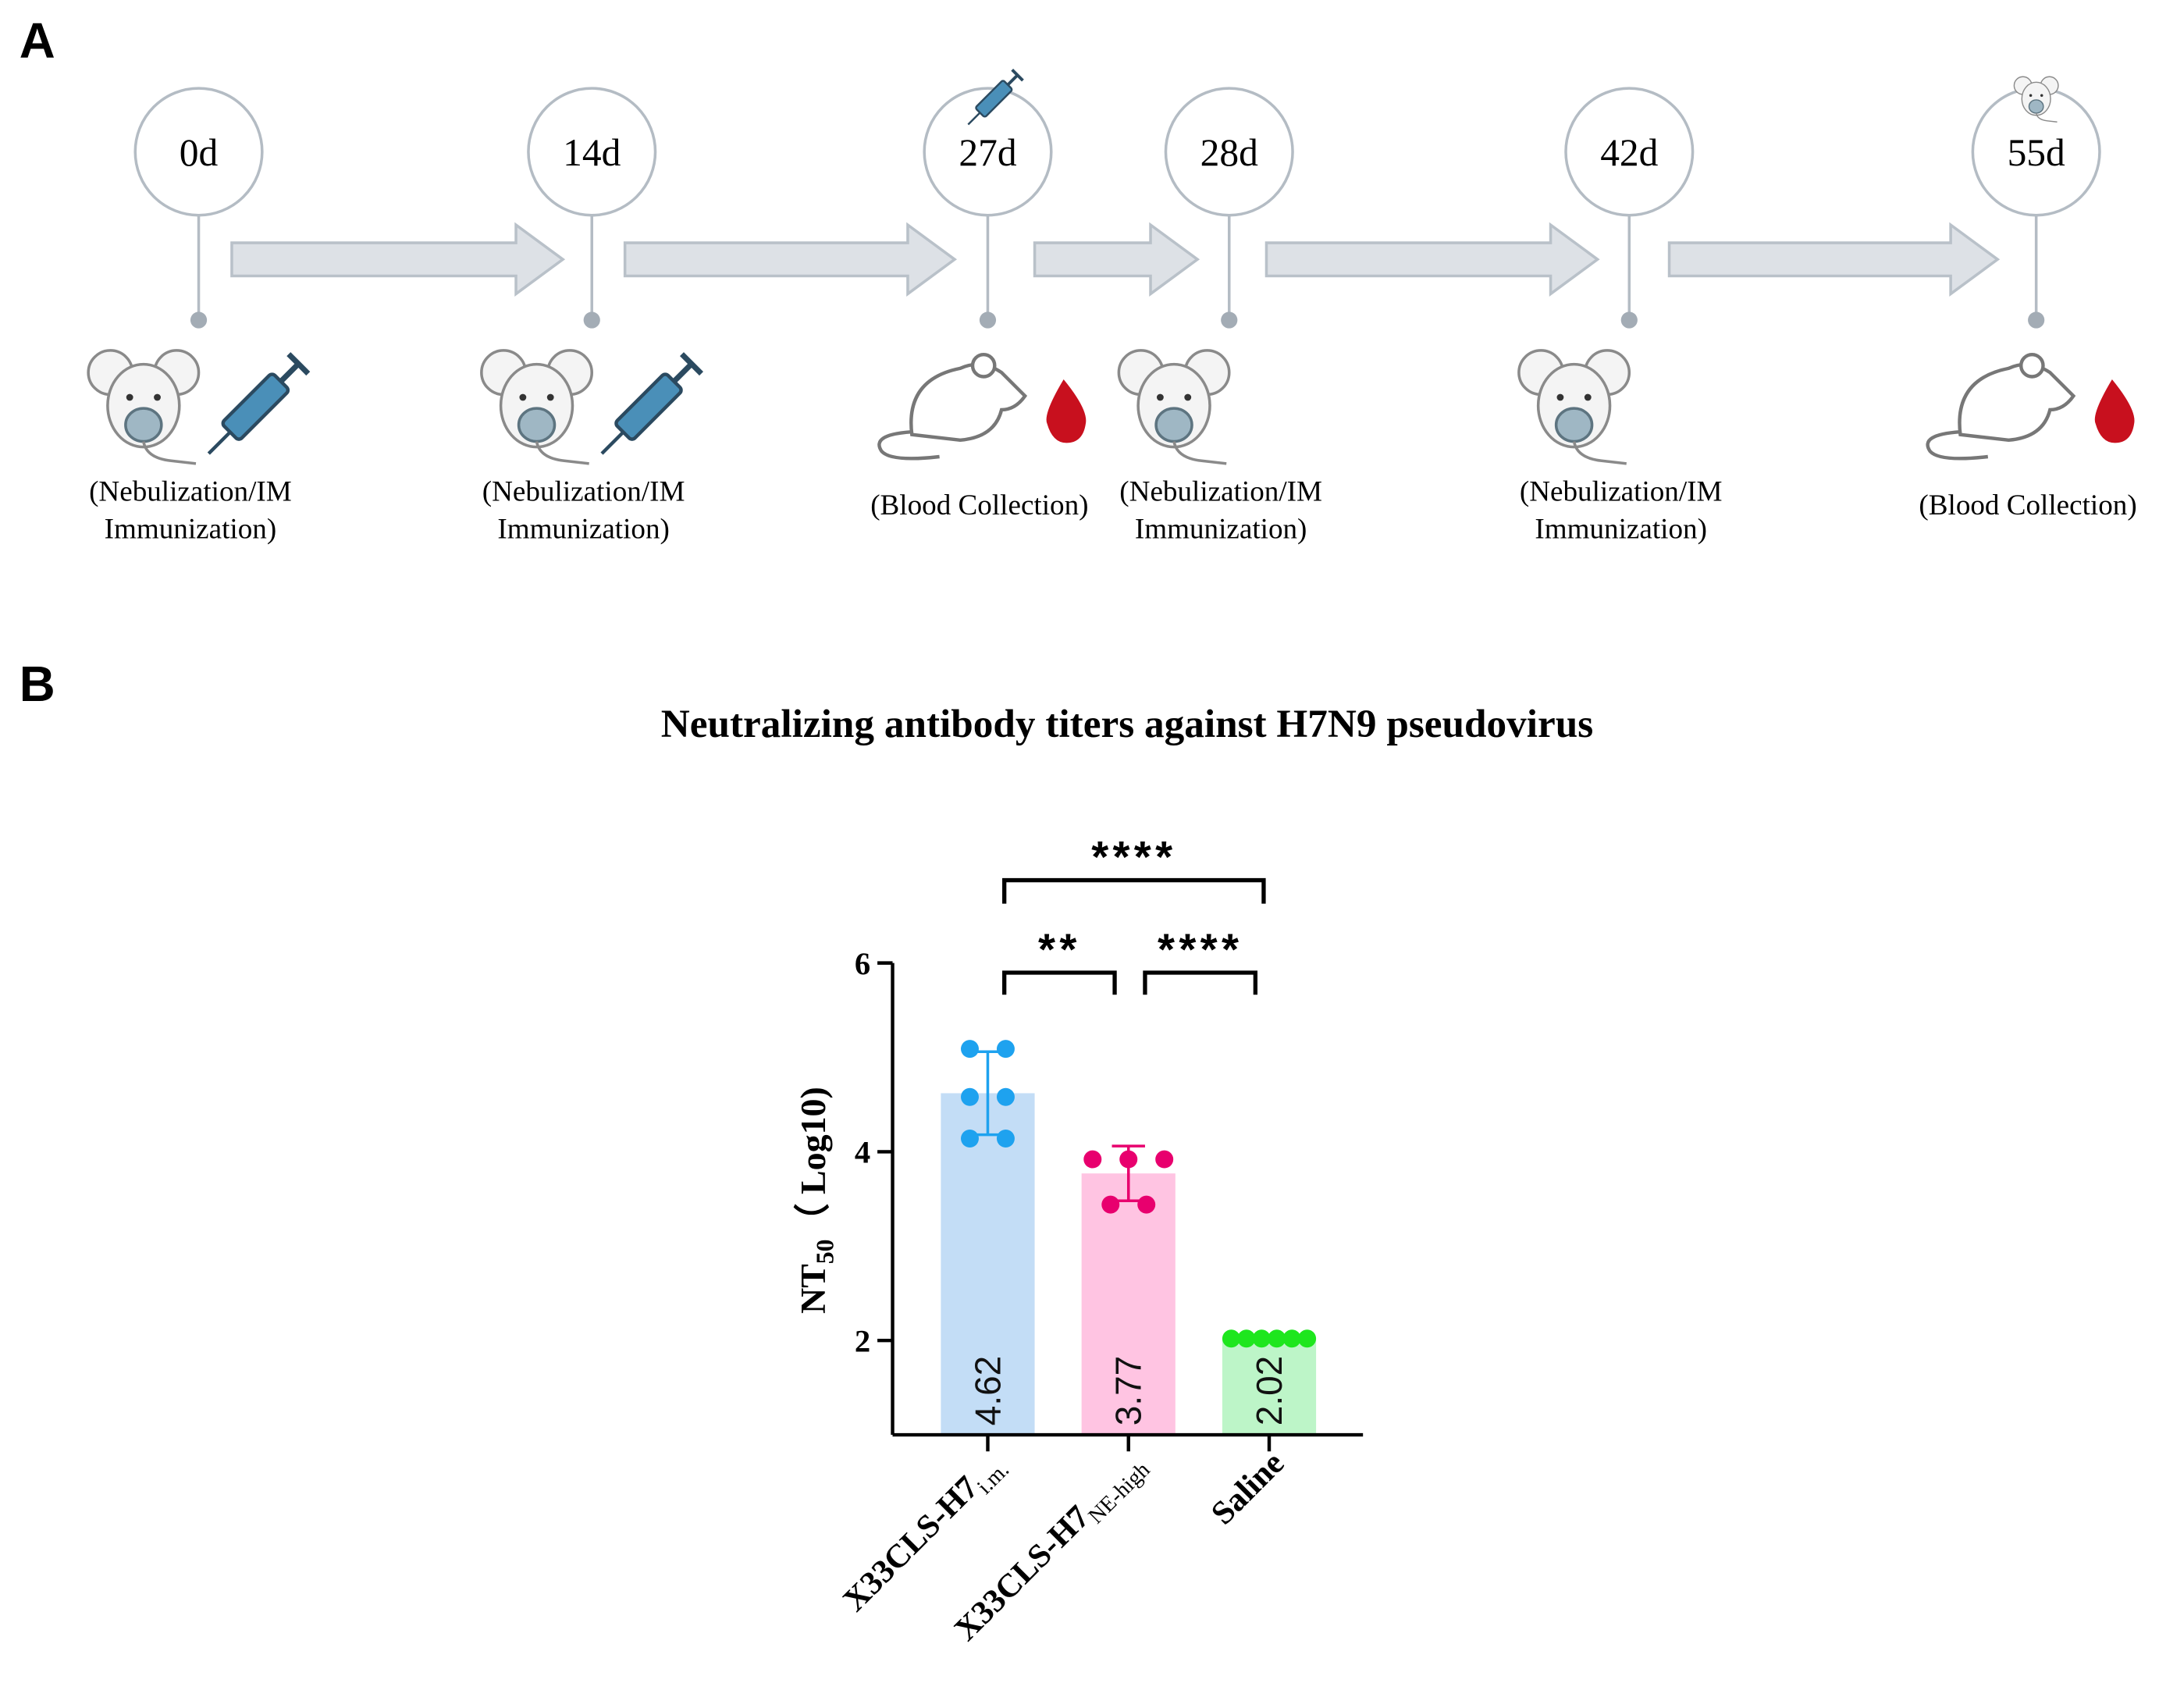  What do you see at coordinates (825, 1252) in the screenshot?
I see `y-label-sub: 50` at bounding box center [825, 1252].